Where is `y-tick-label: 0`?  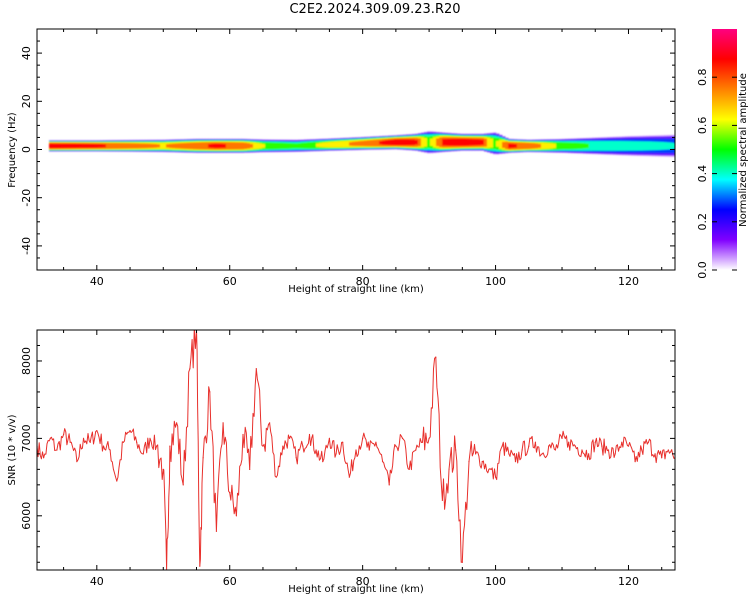 y-tick-label: 0 is located at coordinates (26, 149).